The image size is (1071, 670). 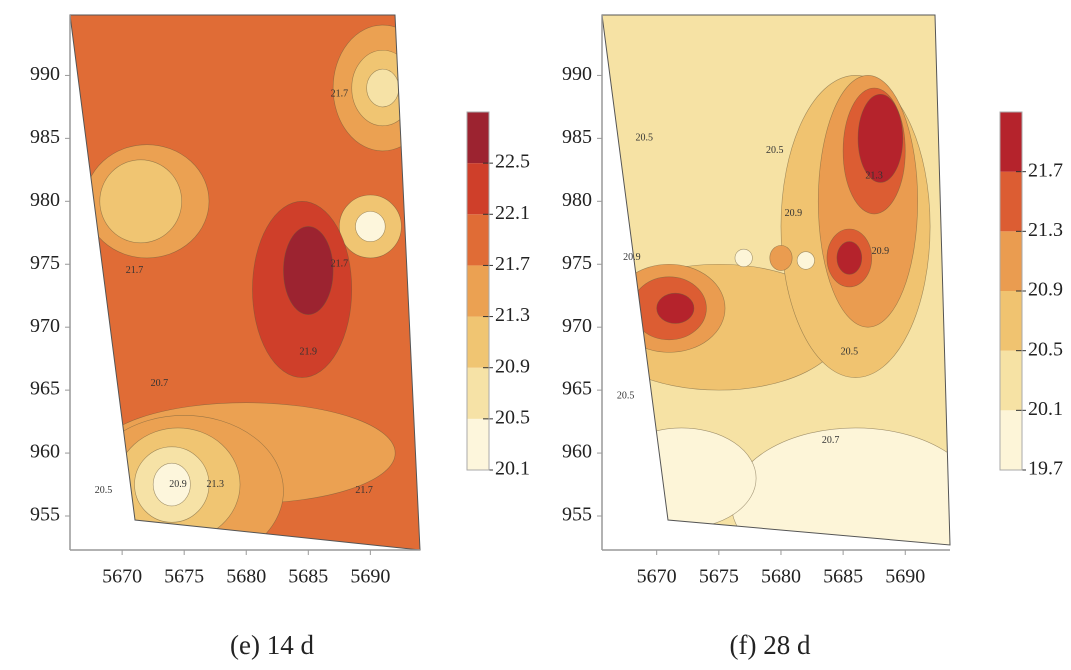 I want to click on caption: (e) 14 d, so click(x=272, y=645).